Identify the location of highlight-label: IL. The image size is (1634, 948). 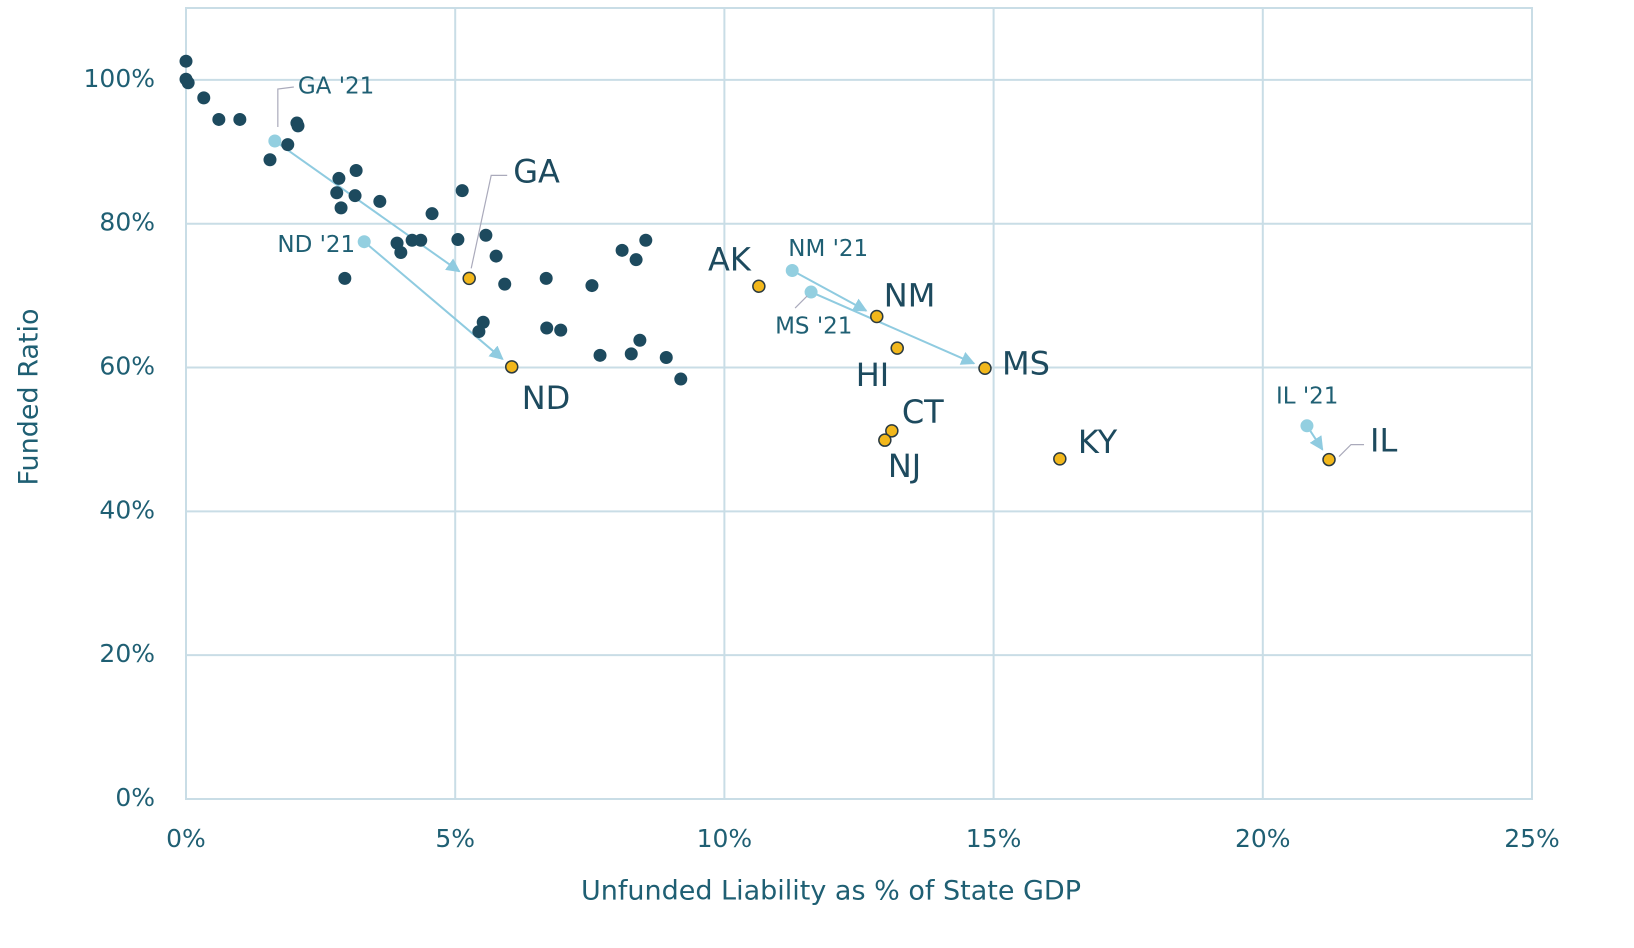
(1383, 441).